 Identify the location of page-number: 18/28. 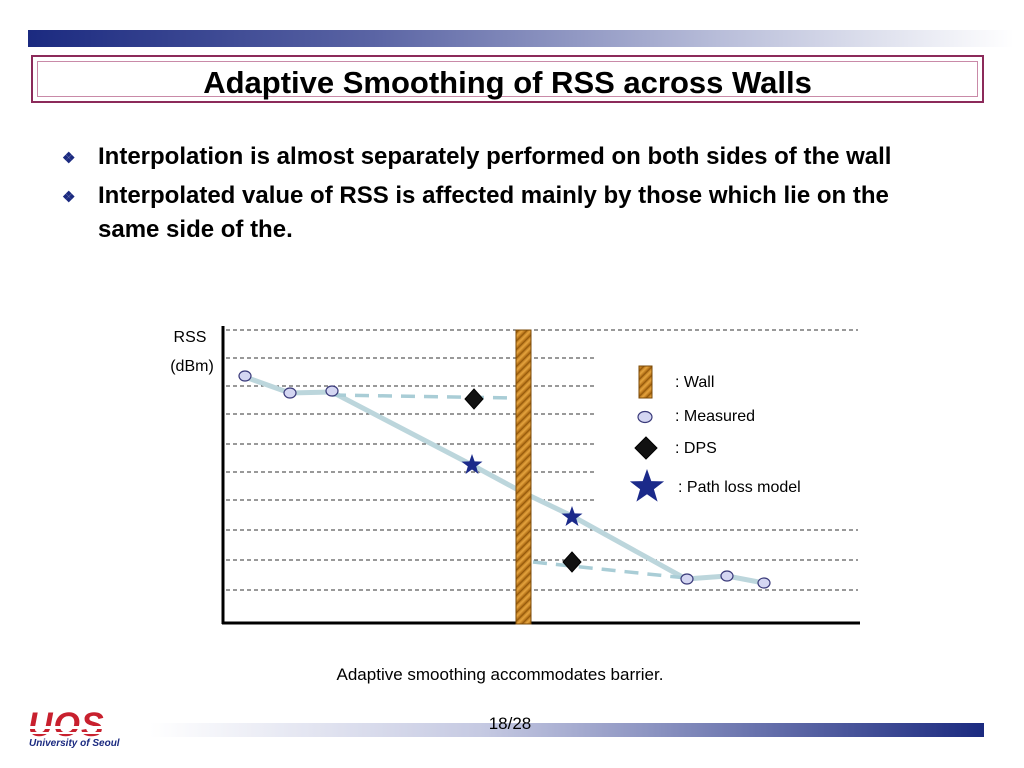
(510, 723).